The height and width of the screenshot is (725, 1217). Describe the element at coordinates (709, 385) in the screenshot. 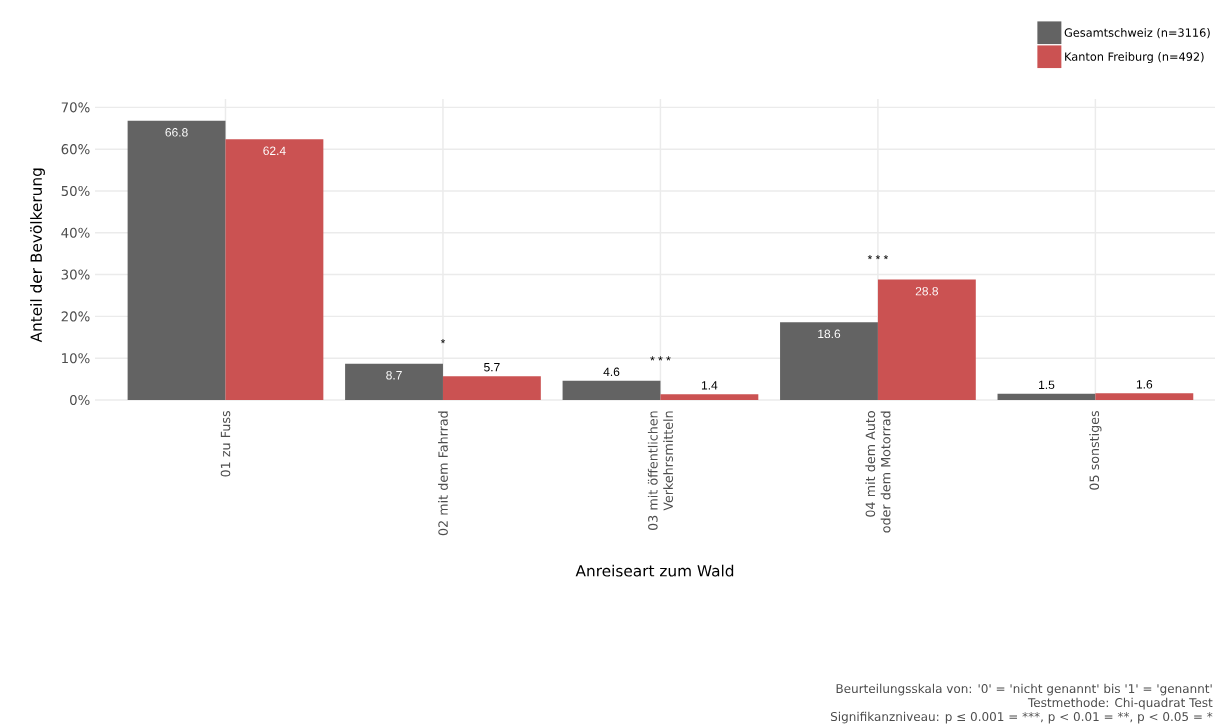

I see `data-label: 1.4` at that location.